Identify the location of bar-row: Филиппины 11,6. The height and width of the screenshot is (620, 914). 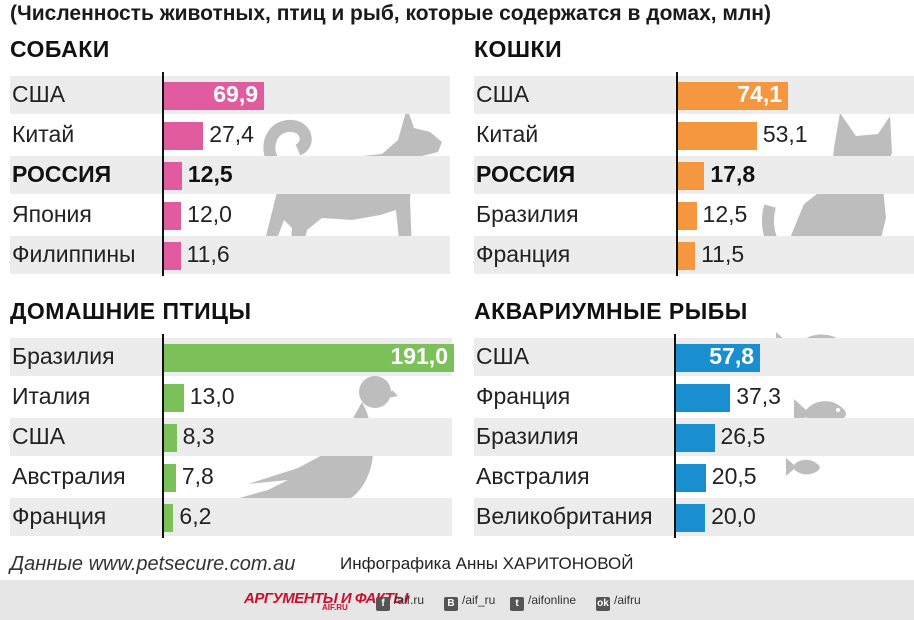
(230, 255).